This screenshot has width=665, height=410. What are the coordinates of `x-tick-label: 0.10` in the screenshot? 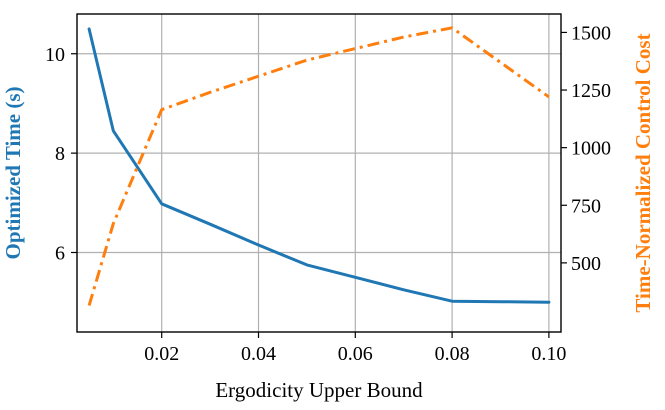 It's located at (548, 354).